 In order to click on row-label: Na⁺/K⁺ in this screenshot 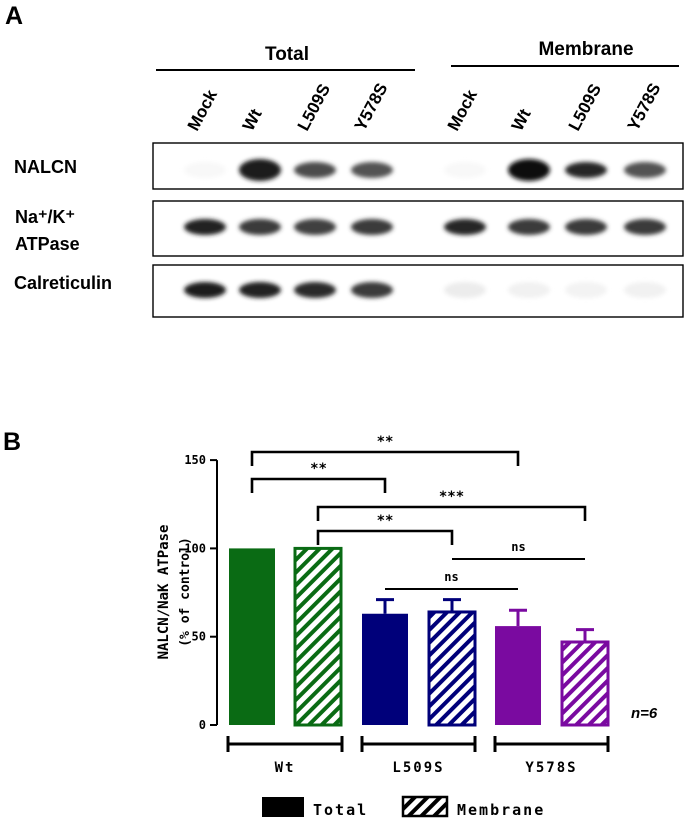, I will do `click(45, 217)`.